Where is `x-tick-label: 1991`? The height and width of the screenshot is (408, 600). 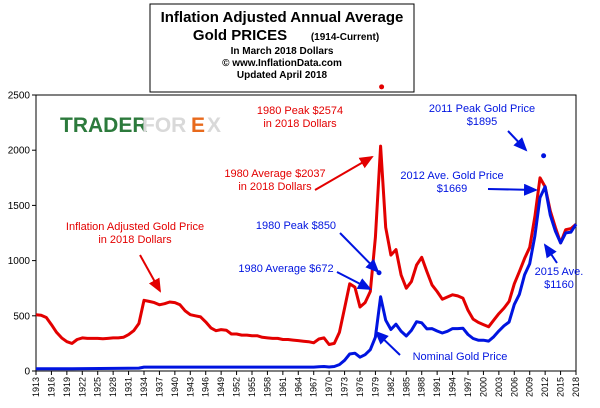
x-tick-label: 1991 is located at coordinates (437, 387).